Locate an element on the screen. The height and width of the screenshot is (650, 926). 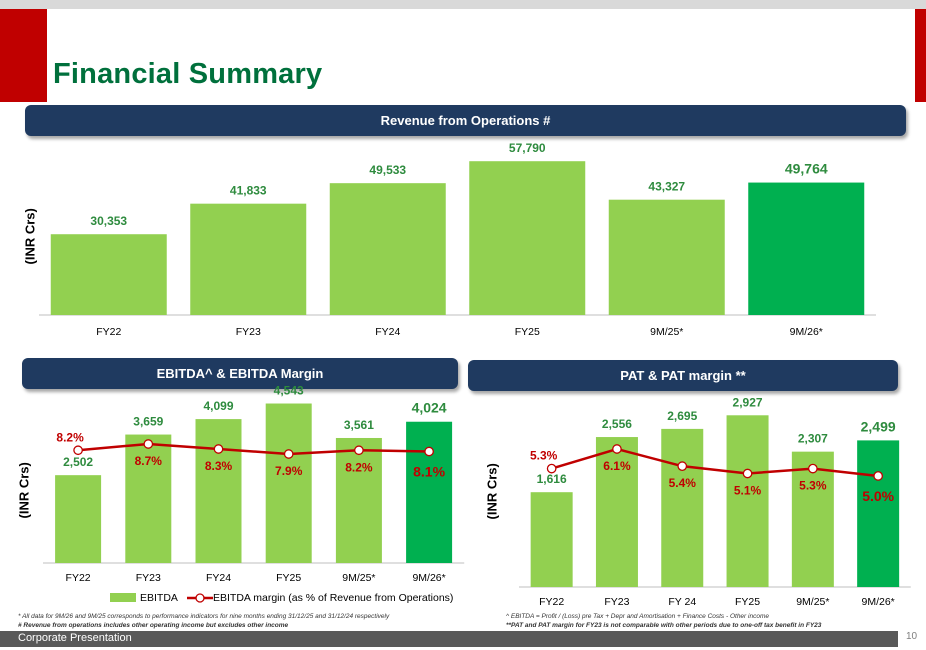
revenue-value-label: 43,327 is located at coordinates (666, 187).